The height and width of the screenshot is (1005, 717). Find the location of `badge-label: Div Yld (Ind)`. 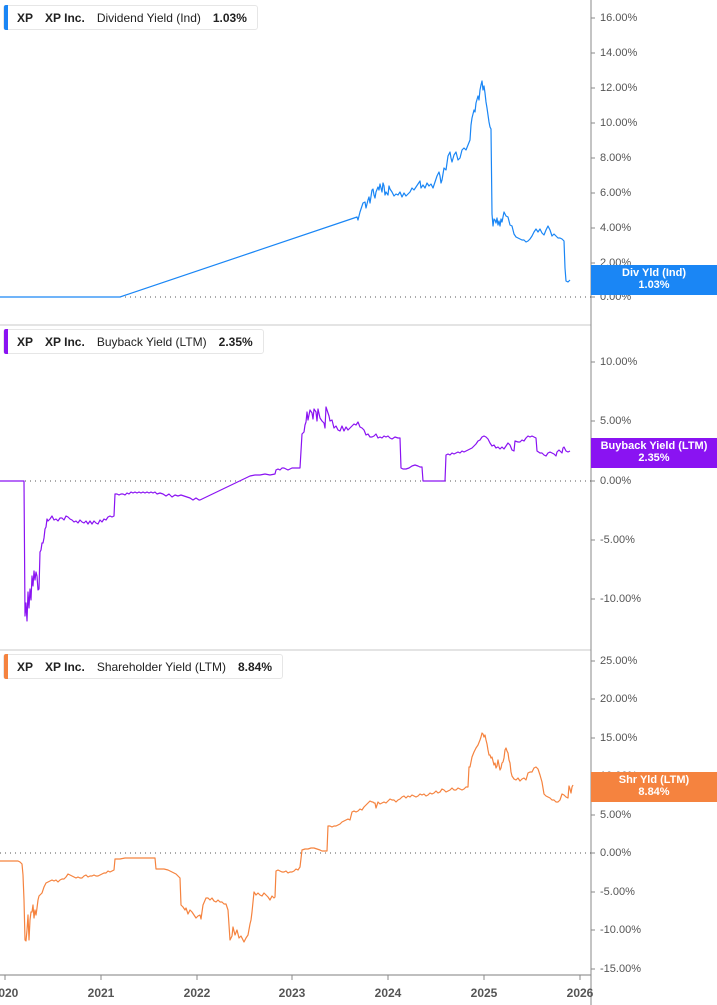

badge-label: Div Yld (Ind) is located at coordinates (654, 273).